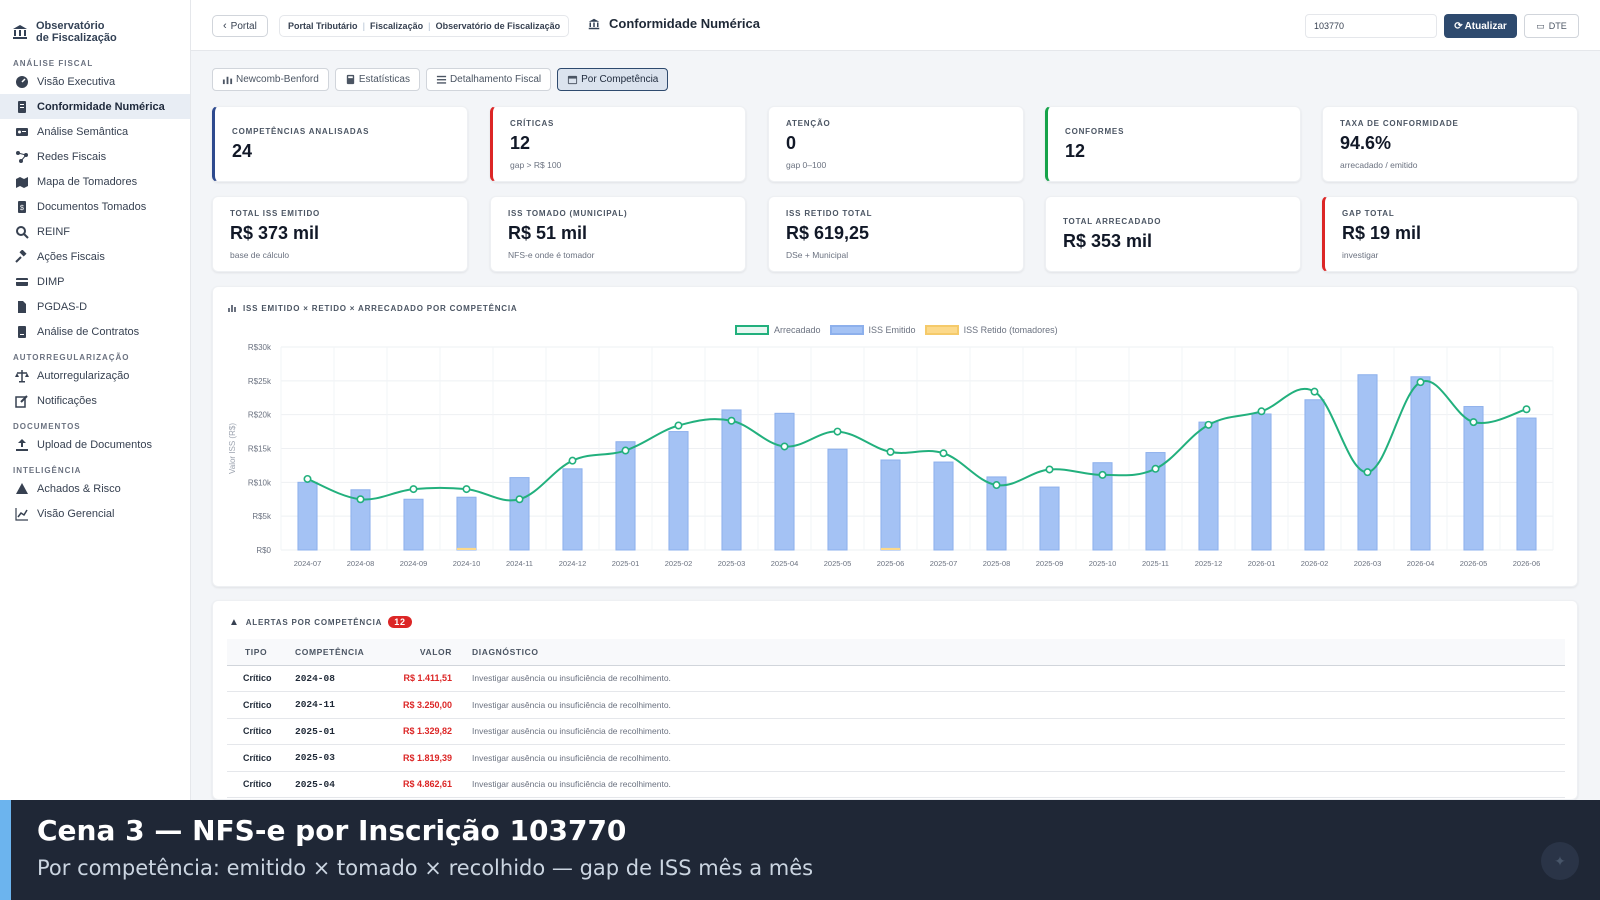 The height and width of the screenshot is (900, 1600). Describe the element at coordinates (828, 232) in the screenshot. I see `kpi-value: R$ 619,25` at that location.